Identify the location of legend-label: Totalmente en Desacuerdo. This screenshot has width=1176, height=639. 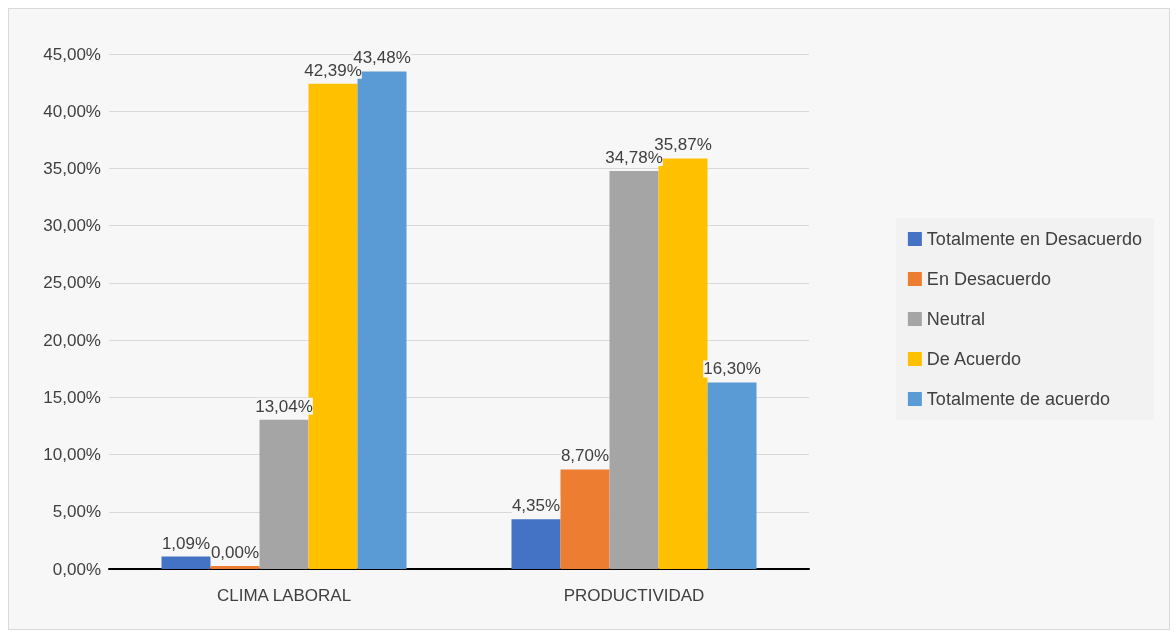
(1034, 239).